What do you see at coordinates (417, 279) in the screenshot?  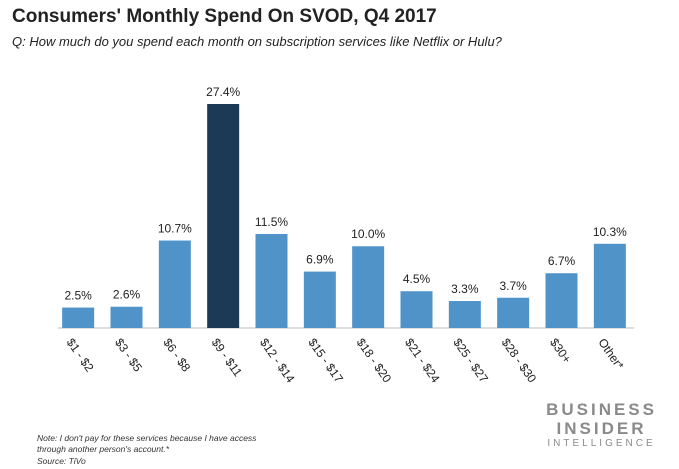 I see `value-label: 4.5%` at bounding box center [417, 279].